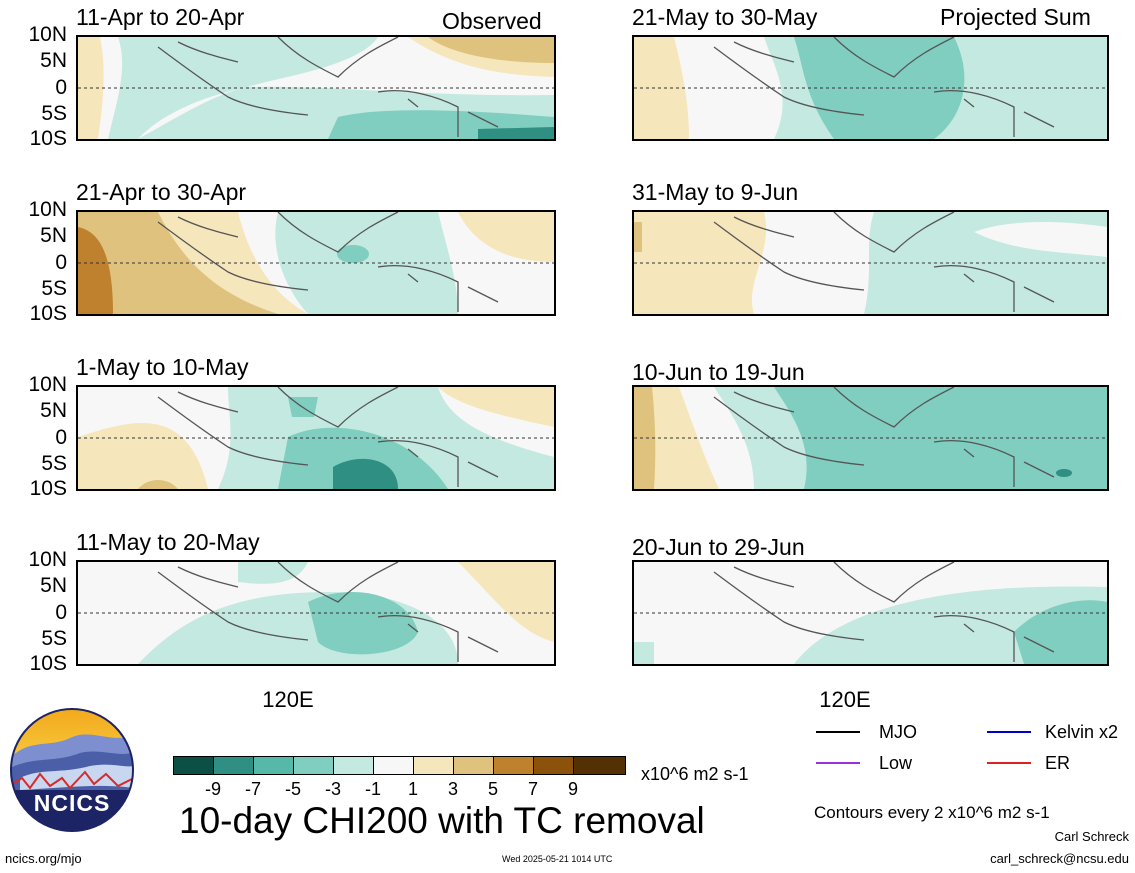 The width and height of the screenshot is (1135, 873). Describe the element at coordinates (161, 192) in the screenshot. I see `panel-title: 21-Apr to 30-Apr` at that location.